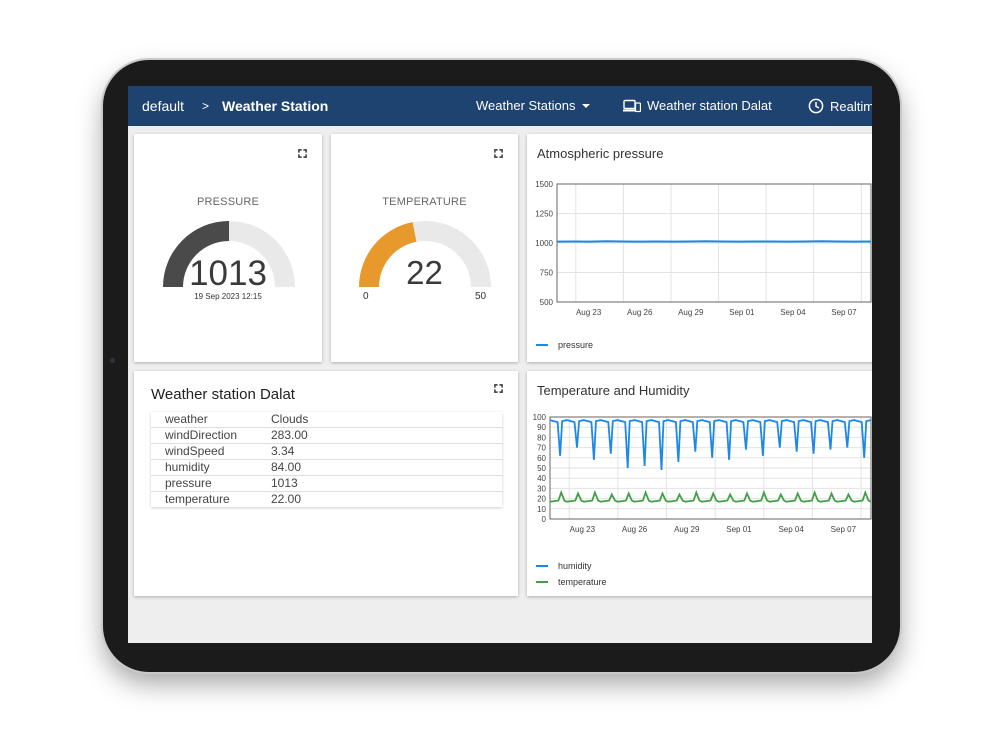 The width and height of the screenshot is (1000, 729). What do you see at coordinates (541, 499) in the screenshot?
I see `y-tick-label: 20` at bounding box center [541, 499].